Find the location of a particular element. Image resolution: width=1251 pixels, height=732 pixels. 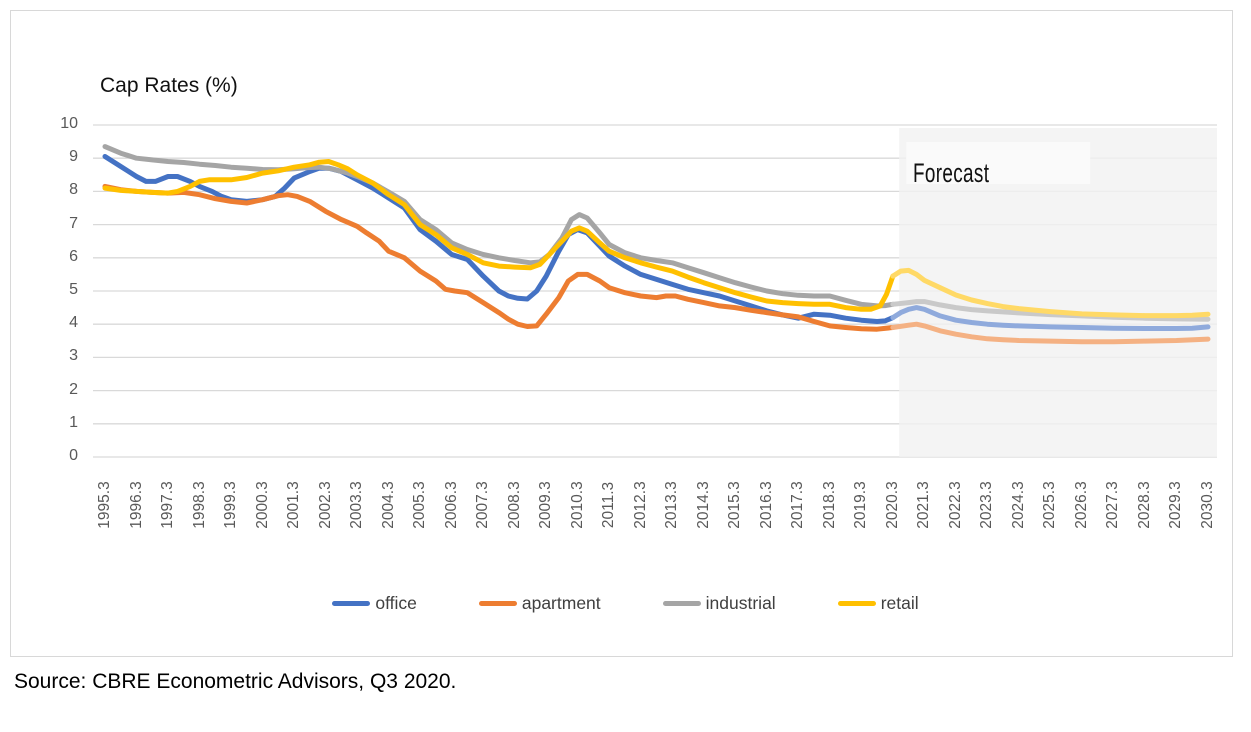

y-tick-label: 3 is located at coordinates (73, 356).